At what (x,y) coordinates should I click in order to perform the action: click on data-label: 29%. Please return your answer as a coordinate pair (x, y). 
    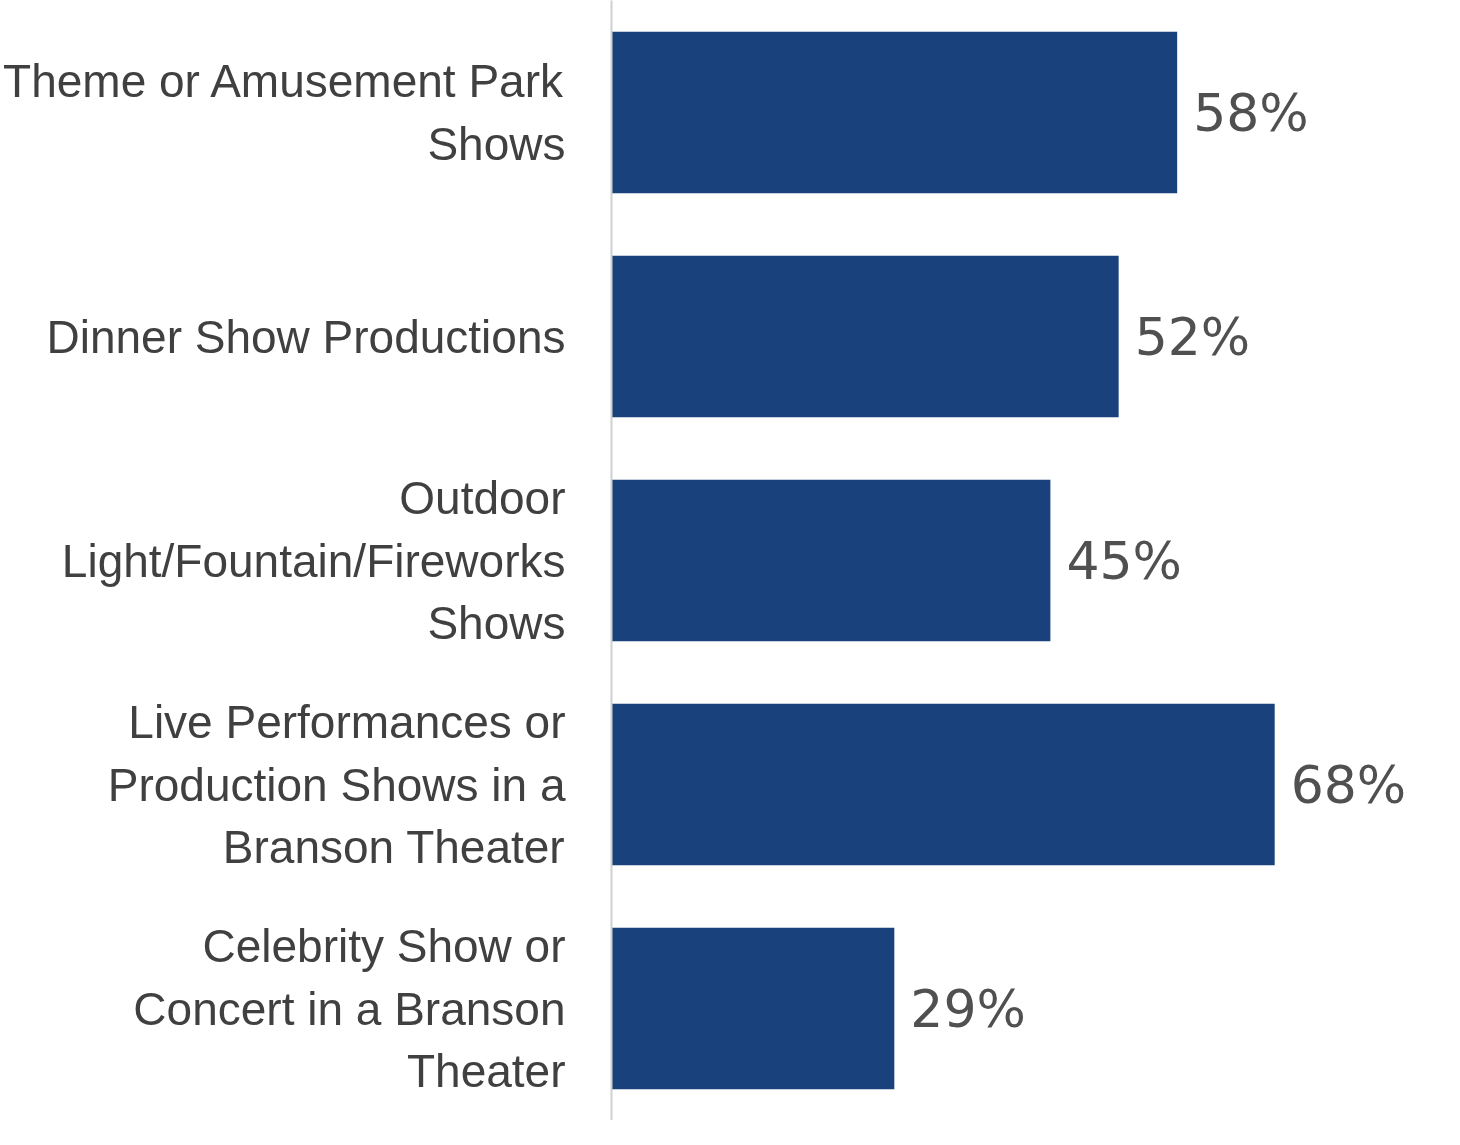
    Looking at the image, I should click on (968, 1008).